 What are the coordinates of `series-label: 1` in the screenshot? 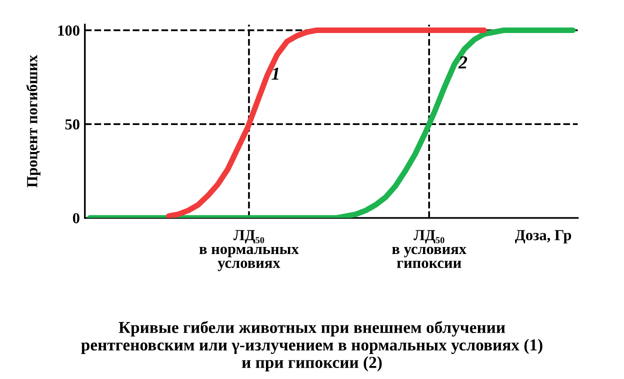 It's located at (275, 74).